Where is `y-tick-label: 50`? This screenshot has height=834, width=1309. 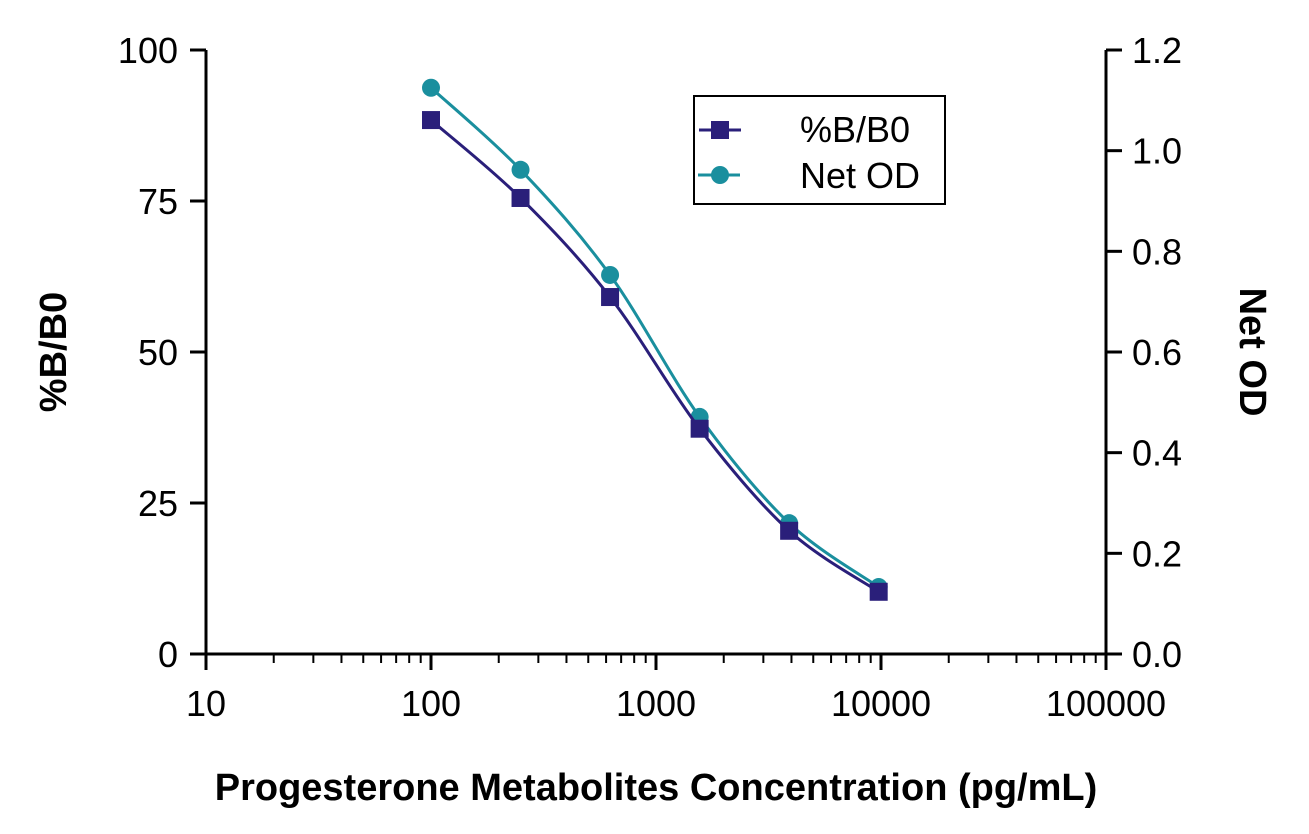 y-tick-label: 50 is located at coordinates (158, 352).